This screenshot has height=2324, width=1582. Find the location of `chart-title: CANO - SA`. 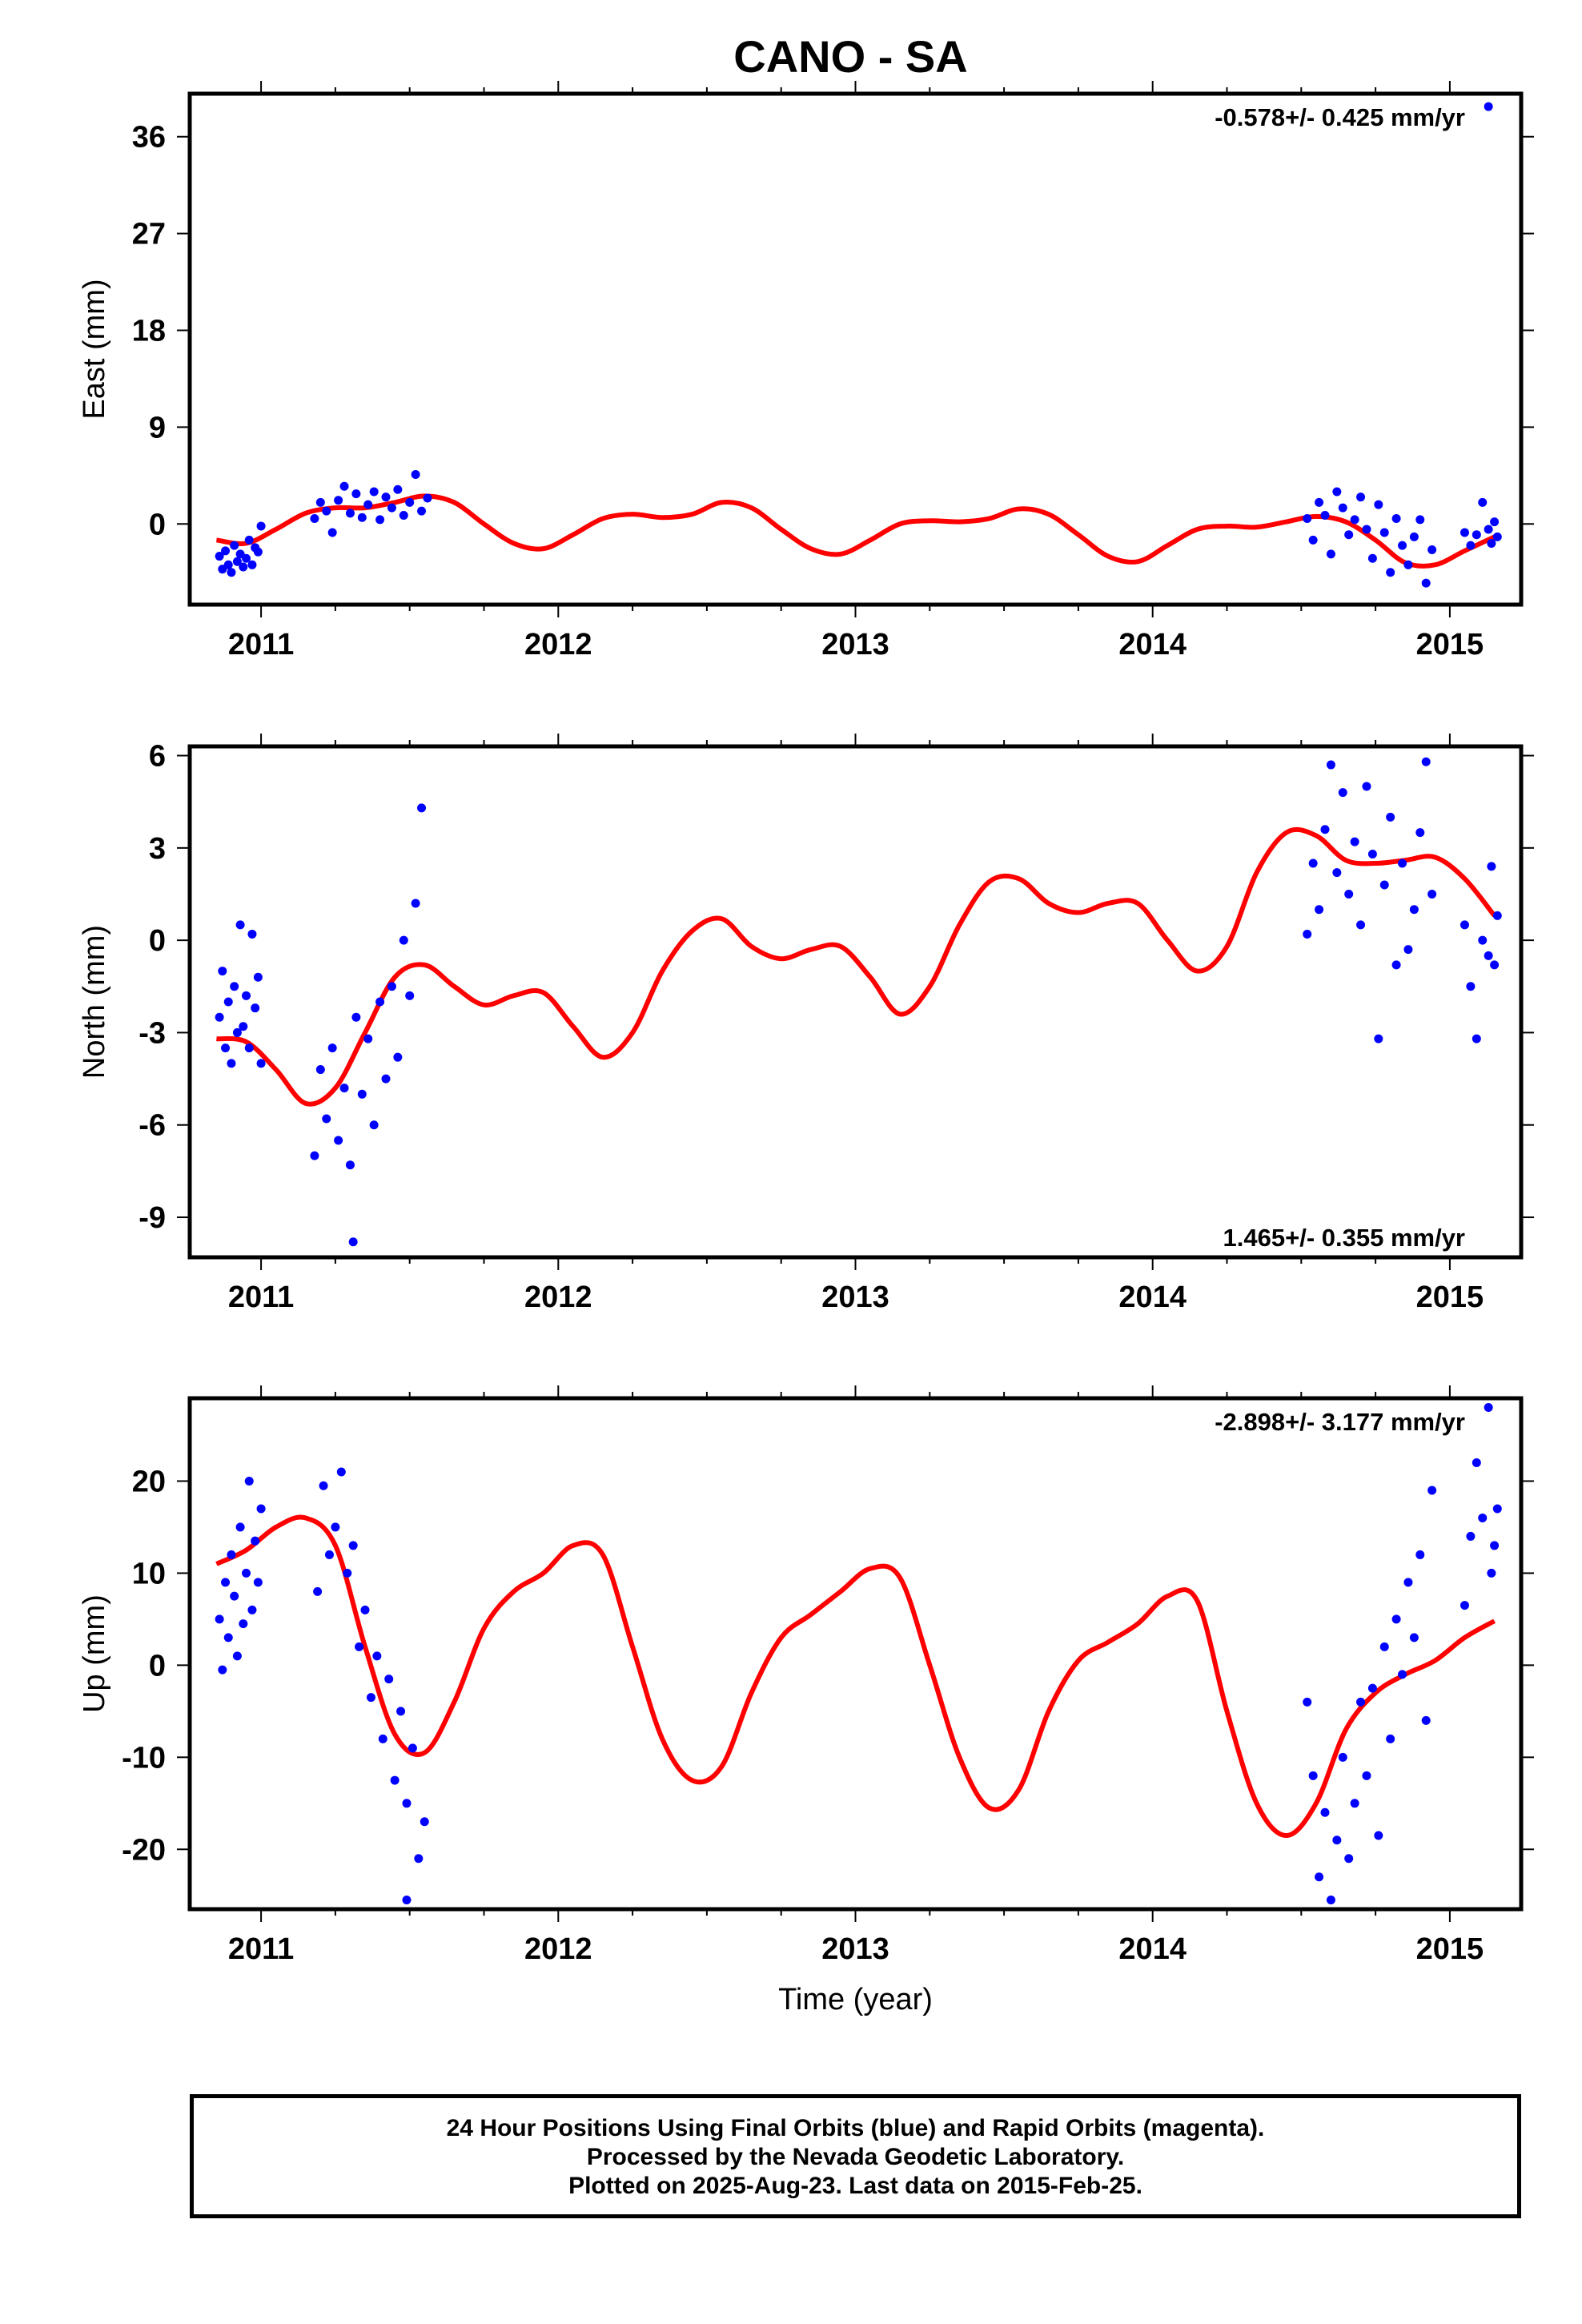

chart-title: CANO - SA is located at coordinates (850, 56).